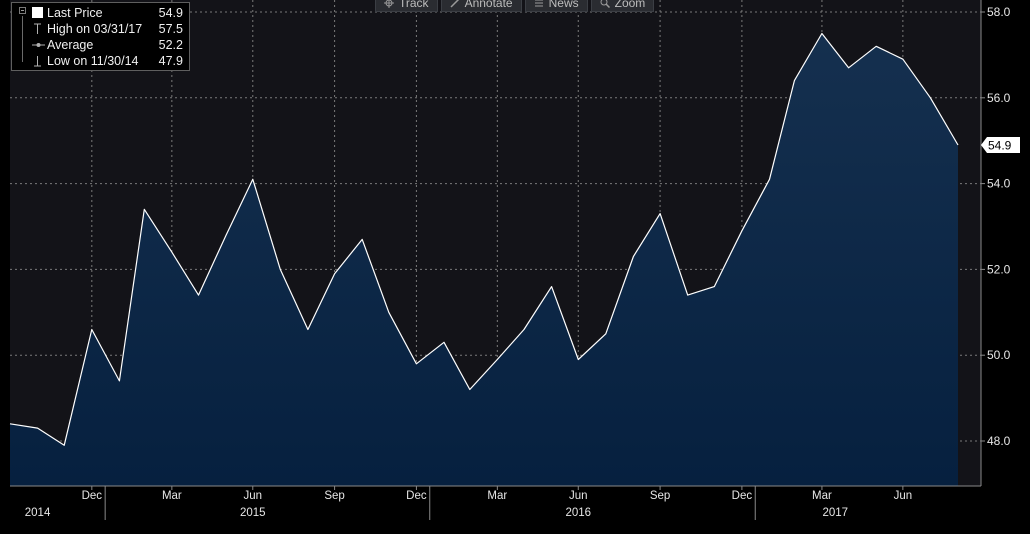  Describe the element at coordinates (578, 513) in the screenshot. I see `year-label: 2016` at that location.